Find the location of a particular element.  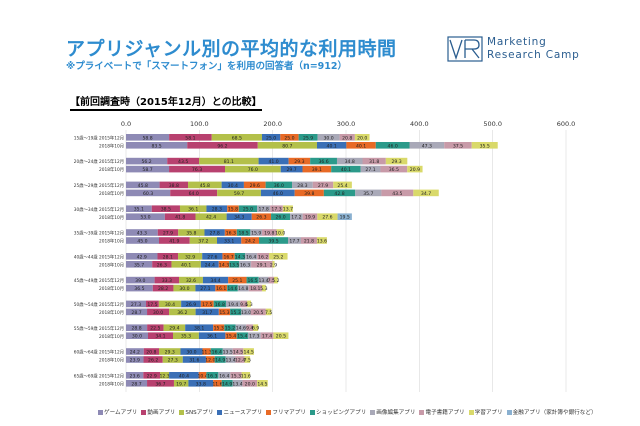

data-label: 15.3 is located at coordinates (224, 313).